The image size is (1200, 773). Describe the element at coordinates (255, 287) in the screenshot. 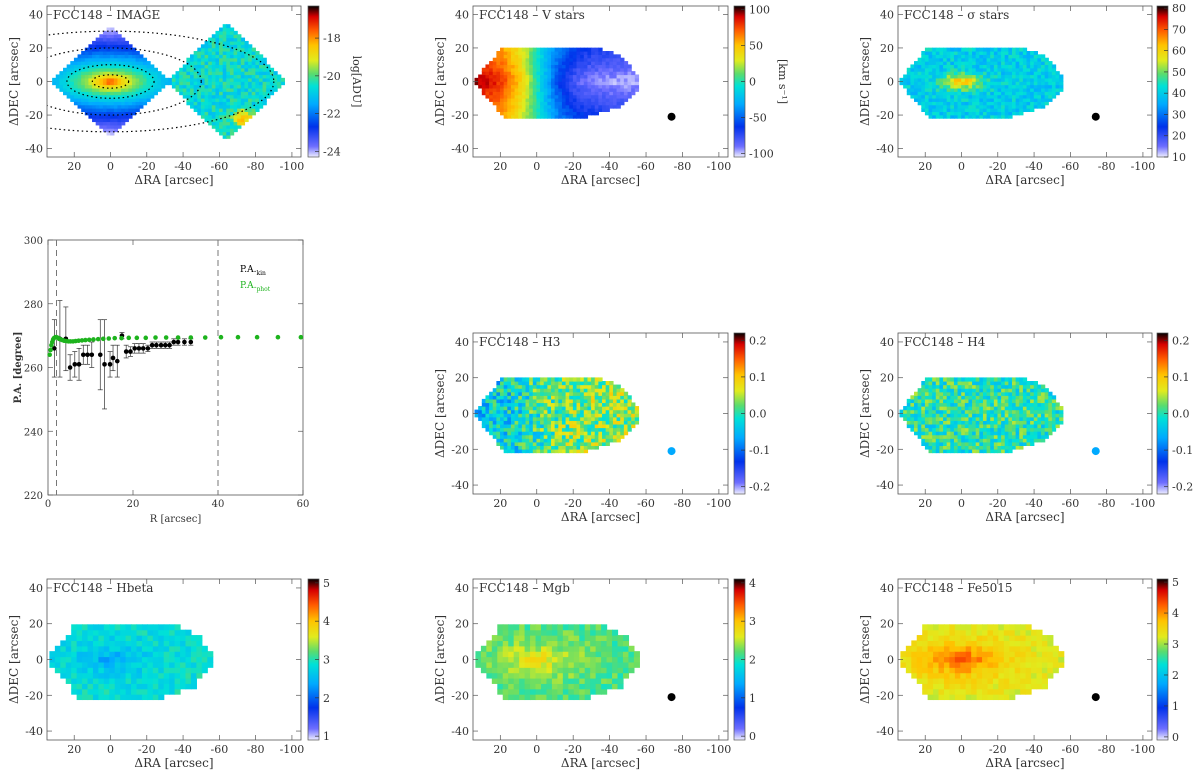

I see `legend-entry: P.A.phot` at that location.